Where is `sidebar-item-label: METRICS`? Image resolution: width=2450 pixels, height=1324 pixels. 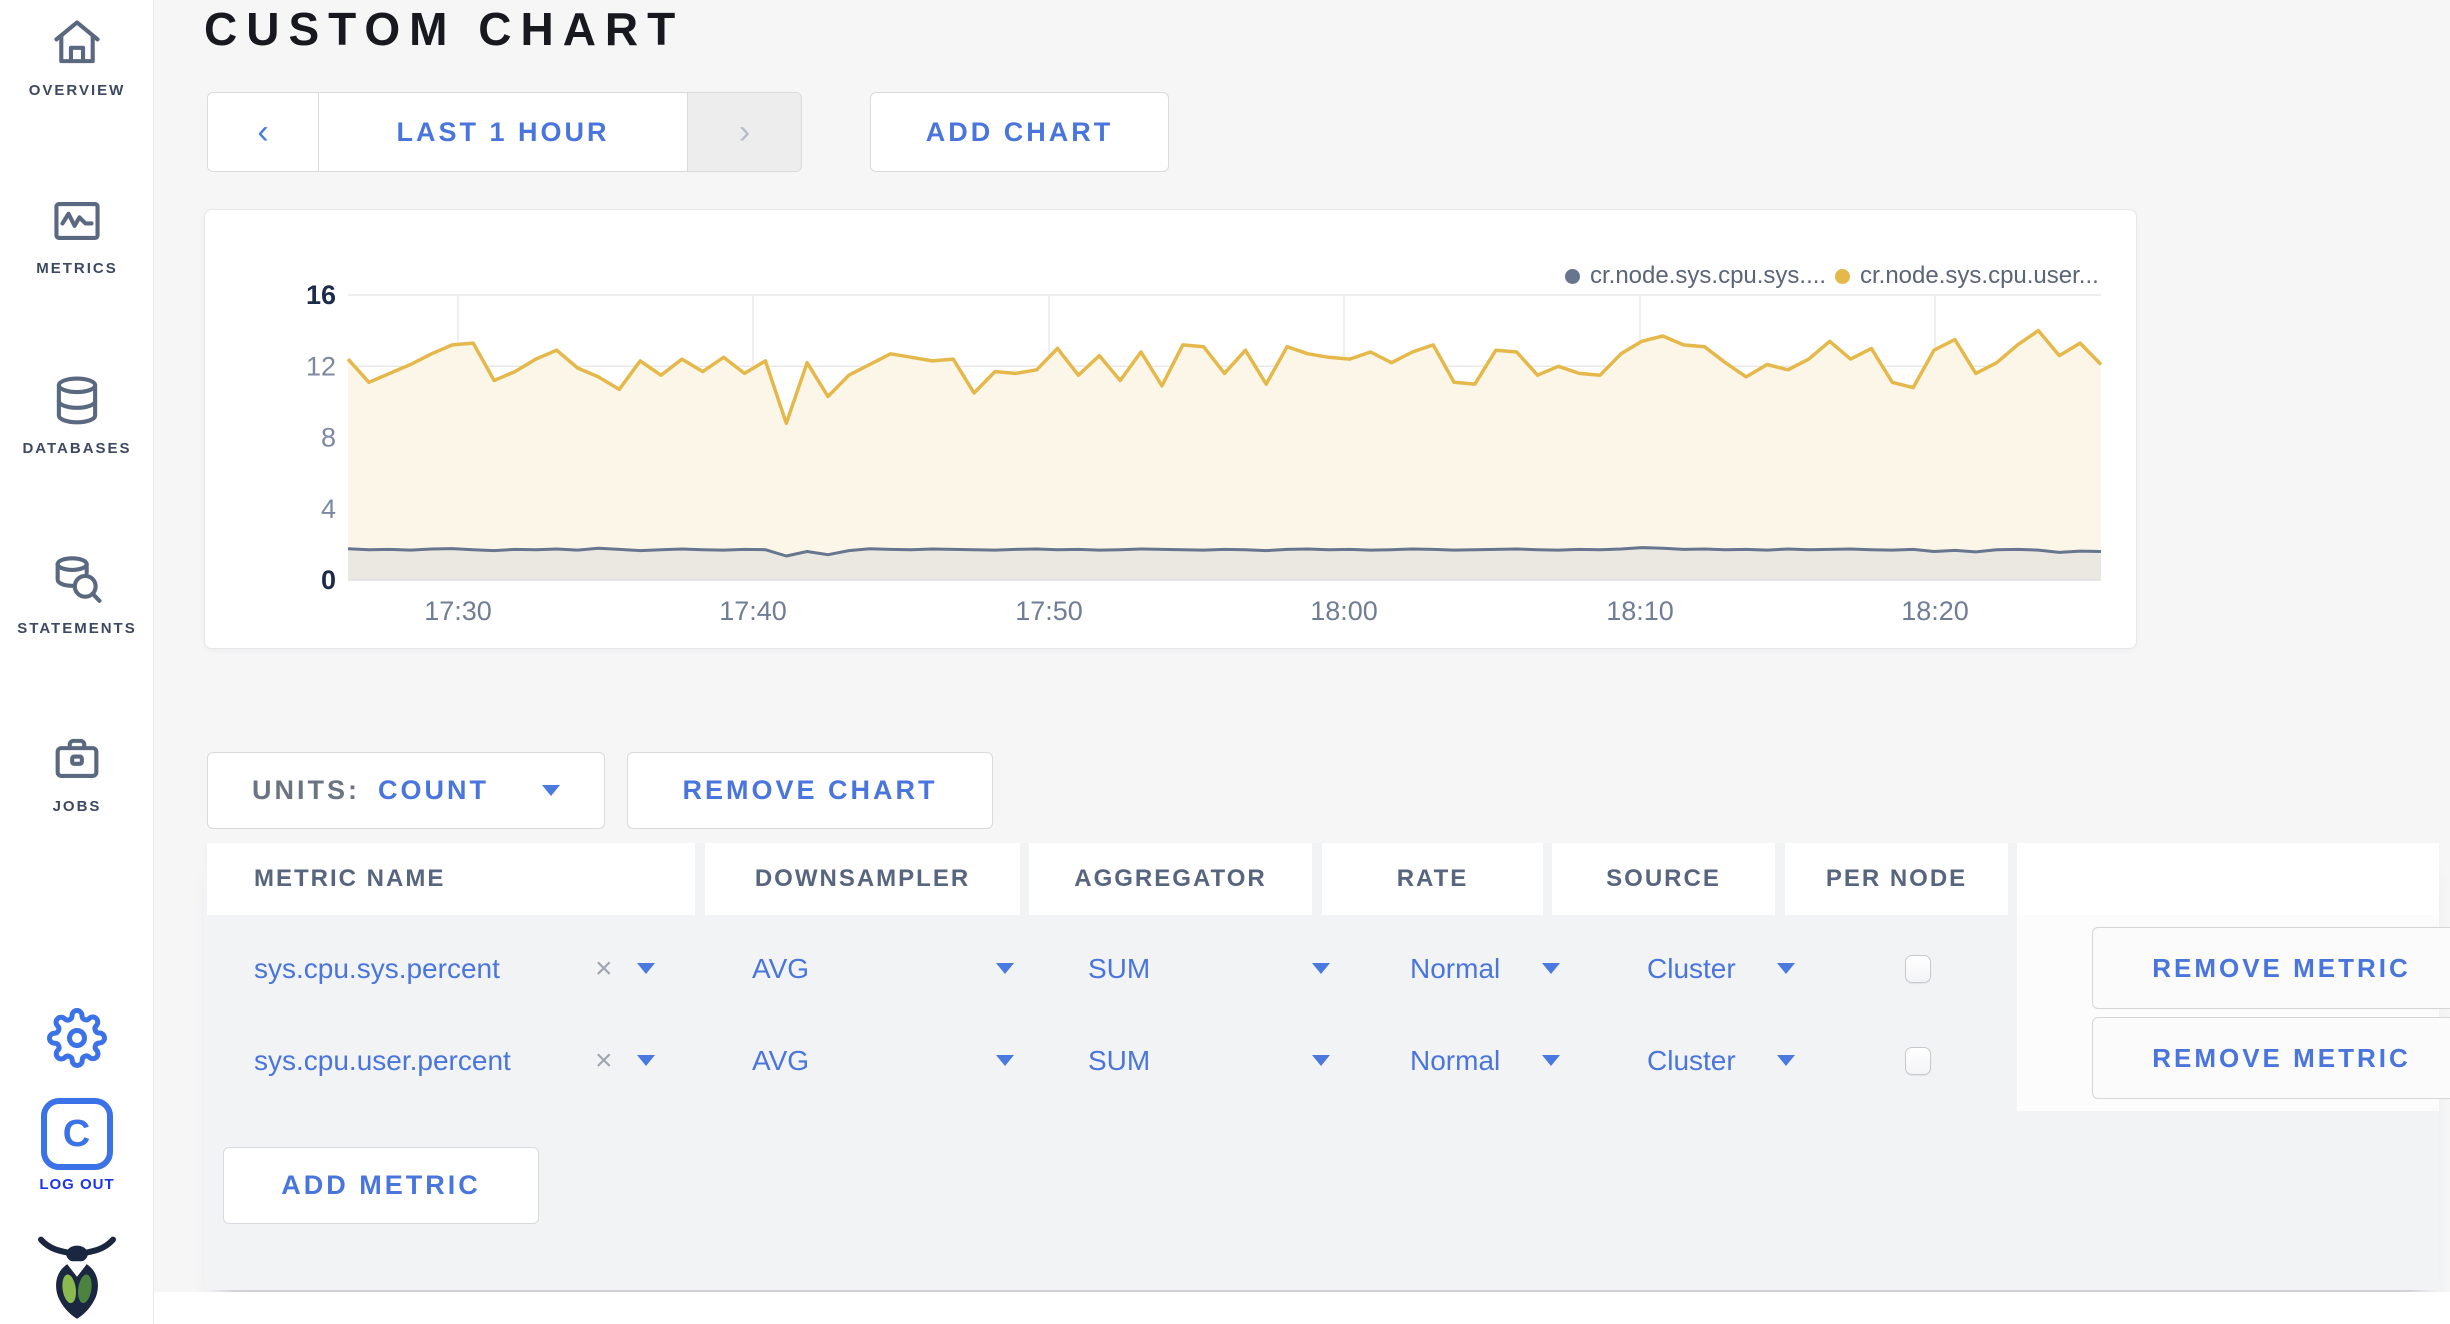
sidebar-item-label: METRICS is located at coordinates (77, 268).